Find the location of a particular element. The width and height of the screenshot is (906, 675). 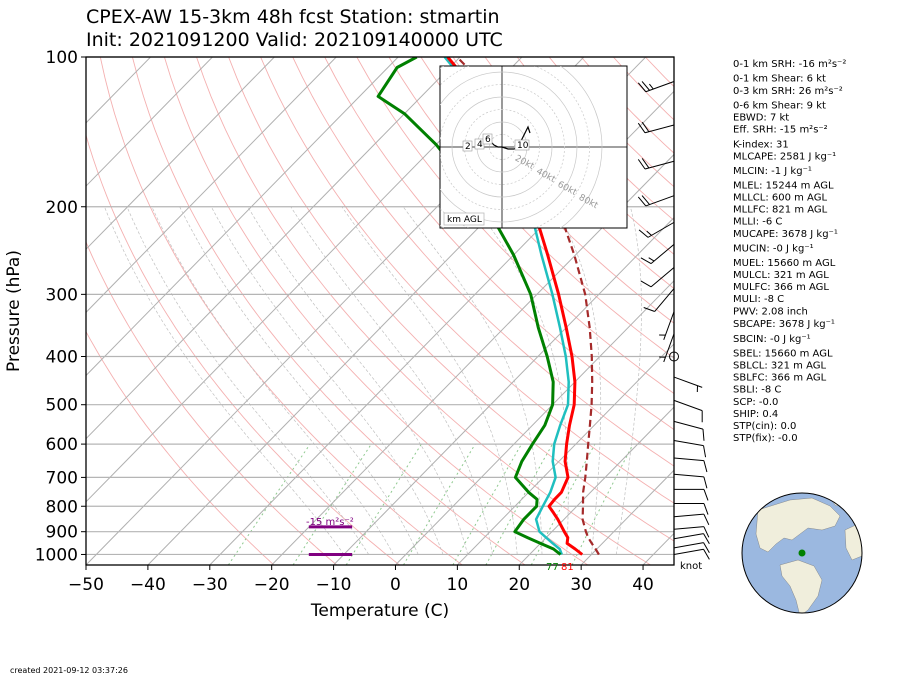

param-line: K-index: 31 is located at coordinates (761, 144).